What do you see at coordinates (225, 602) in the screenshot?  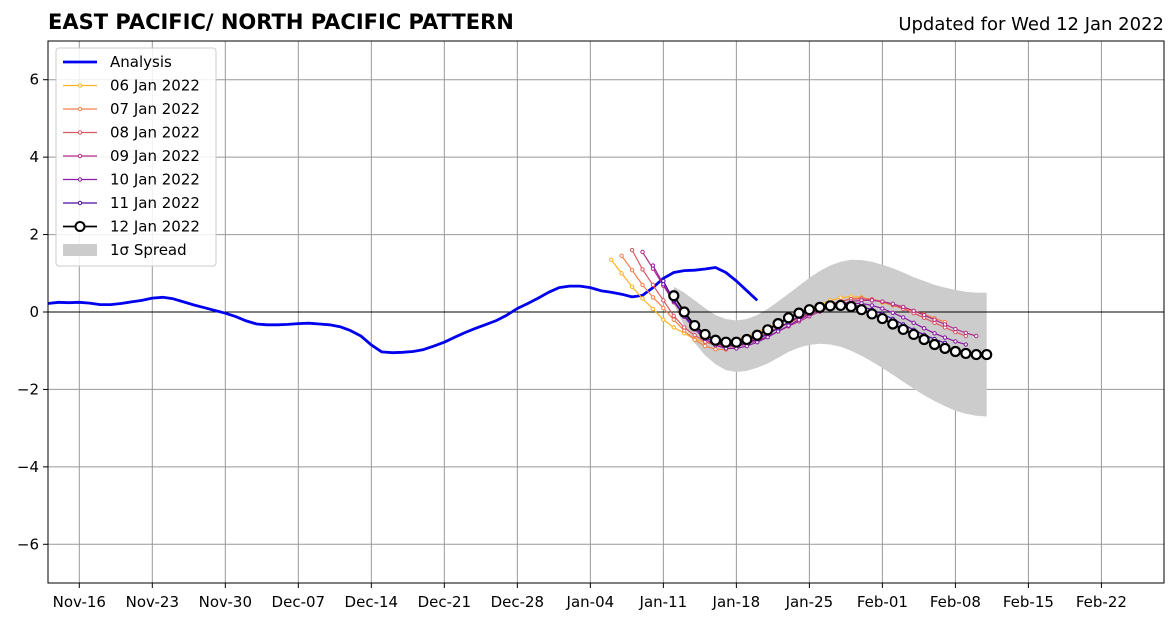 I see `x-tick-label: Nov-30` at bounding box center [225, 602].